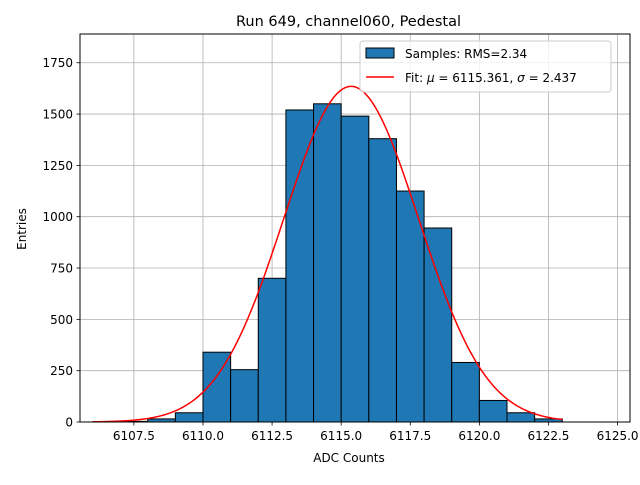 The image size is (640, 485). What do you see at coordinates (349, 458) in the screenshot?
I see `x-axis-label: ADC Counts` at bounding box center [349, 458].